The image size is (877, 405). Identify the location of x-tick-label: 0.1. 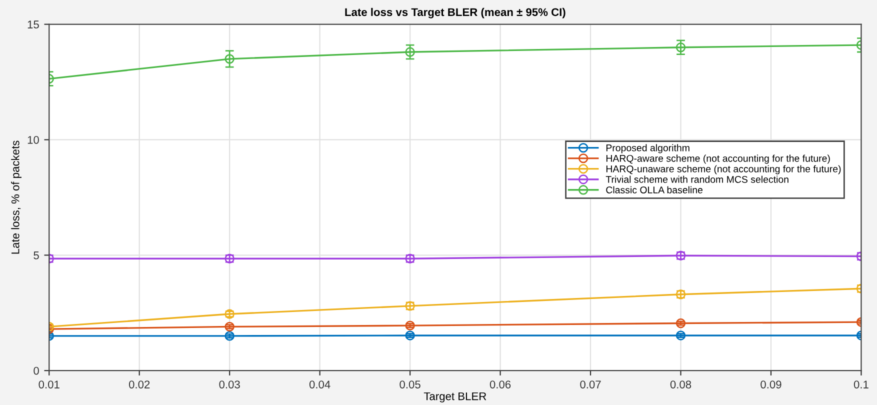
(861, 384).